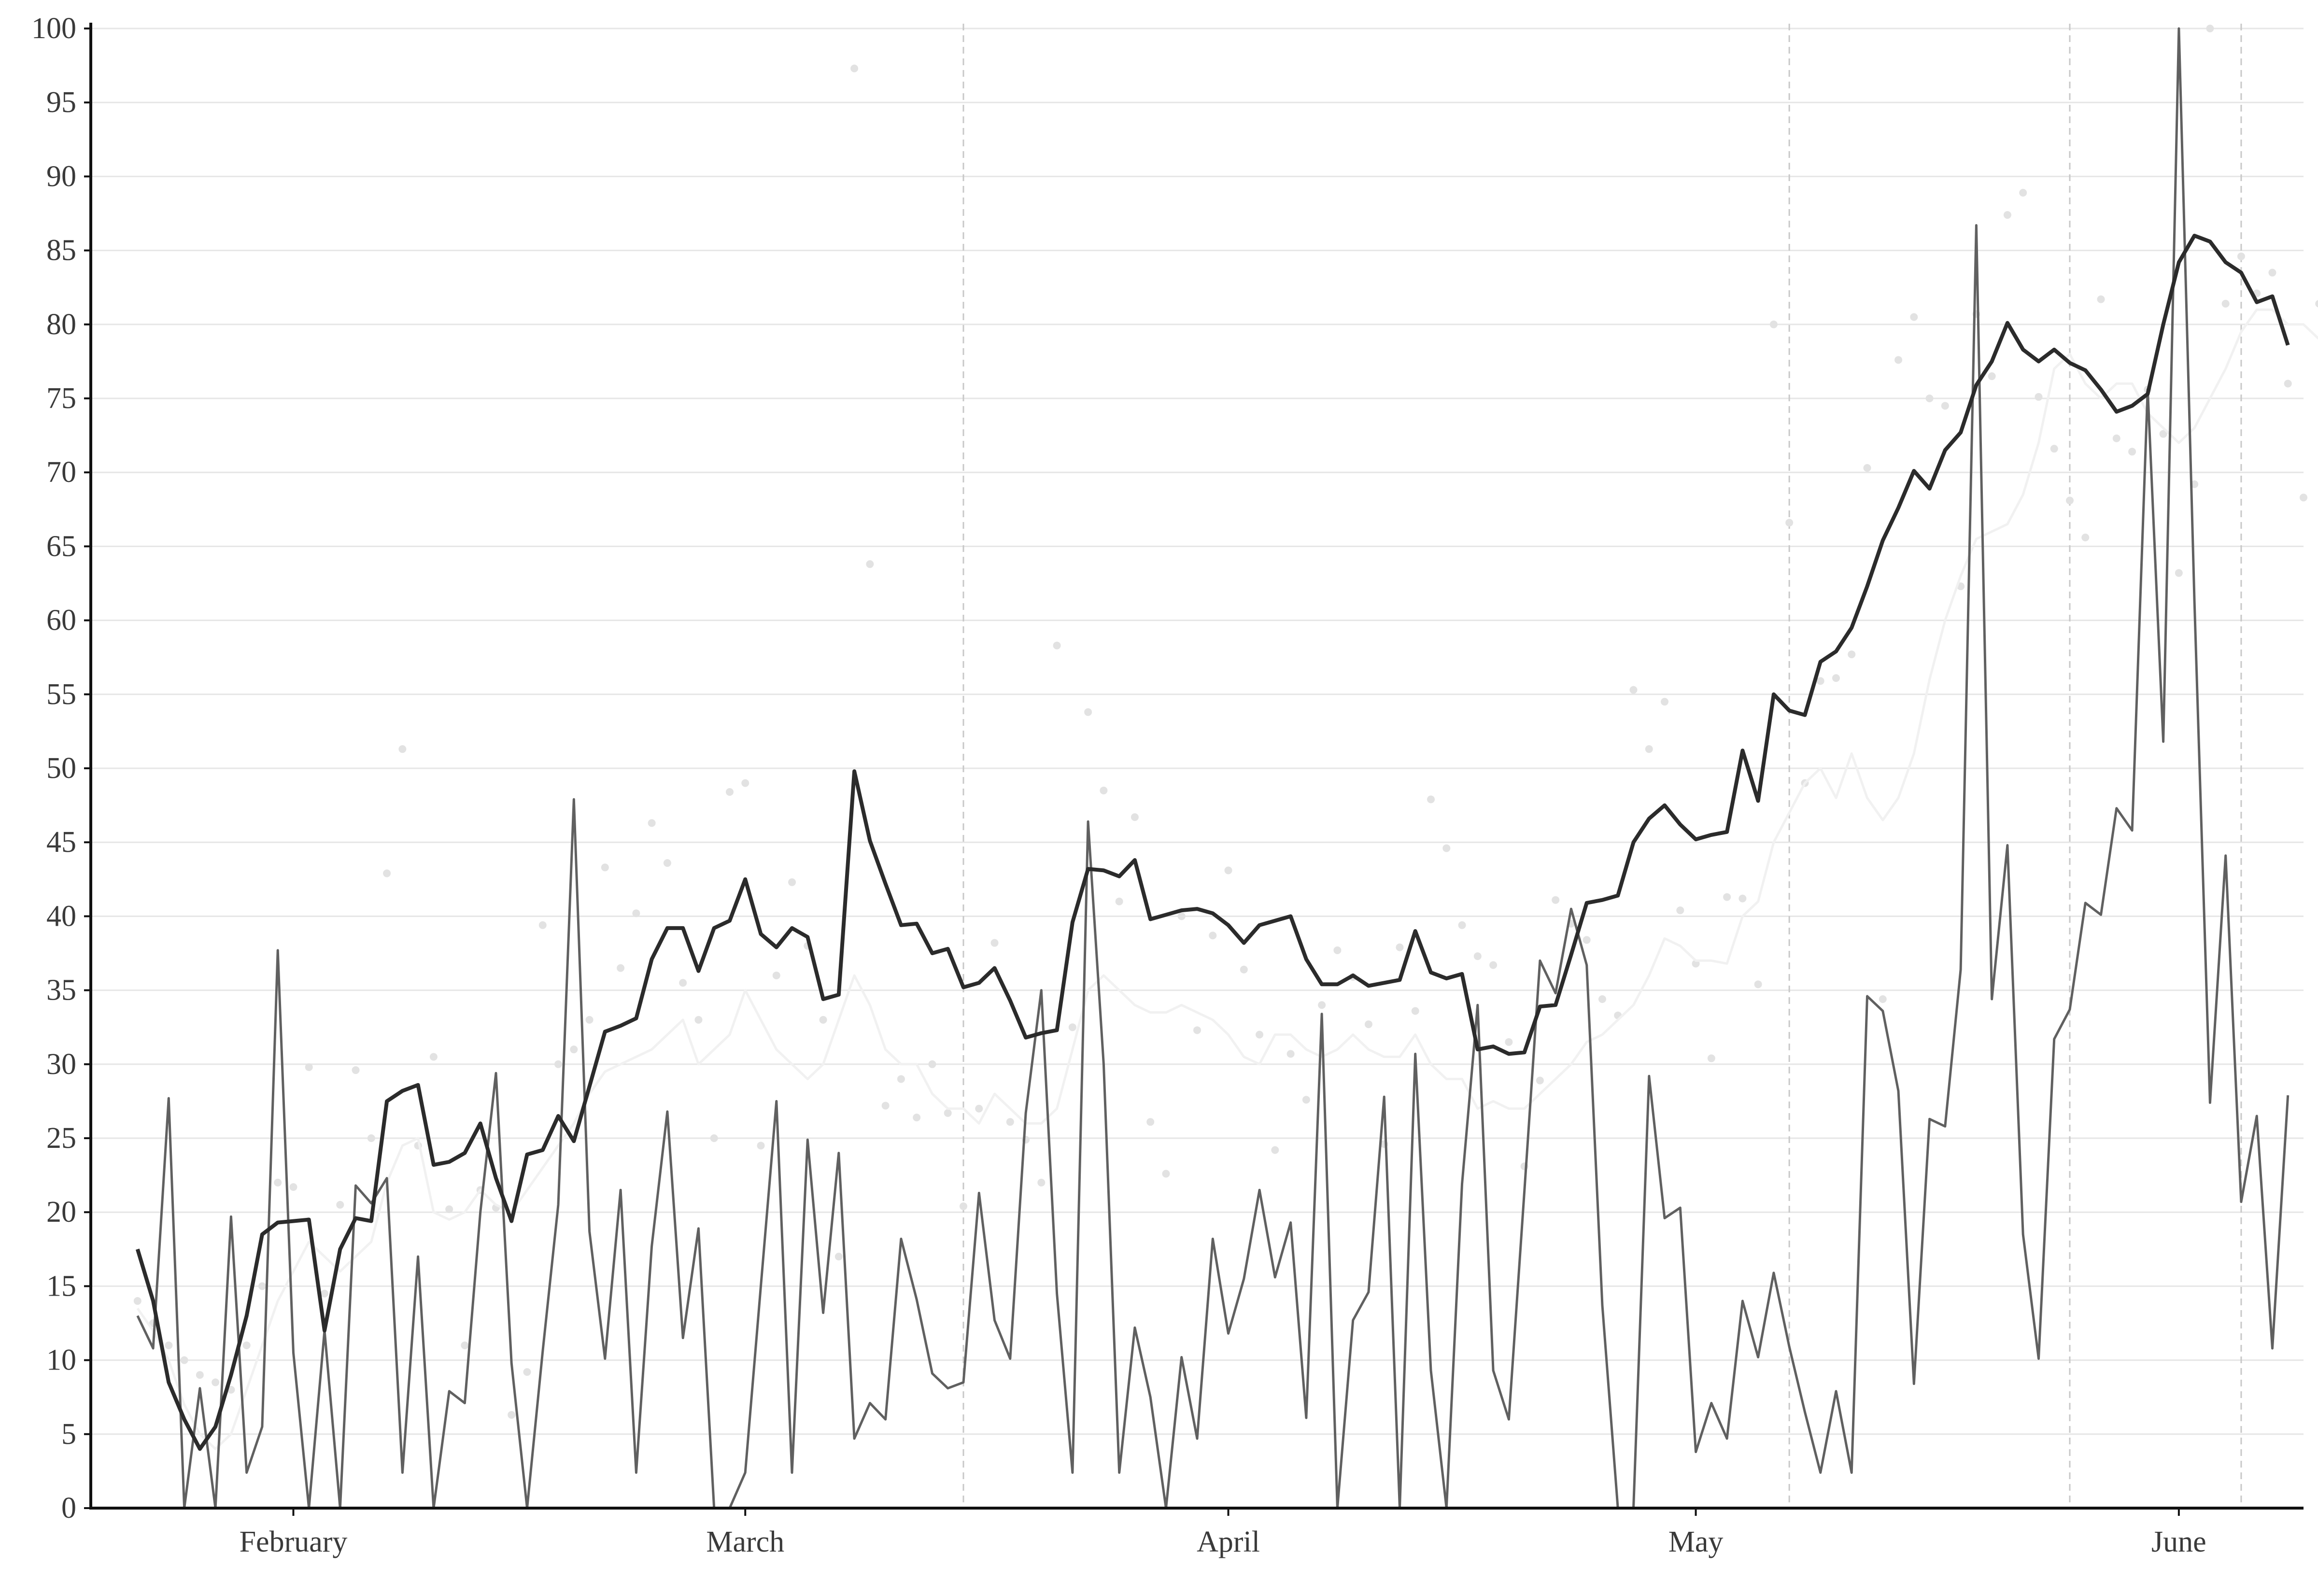  What do you see at coordinates (1229, 1541) in the screenshot?
I see `x-tick-label: April` at bounding box center [1229, 1541].